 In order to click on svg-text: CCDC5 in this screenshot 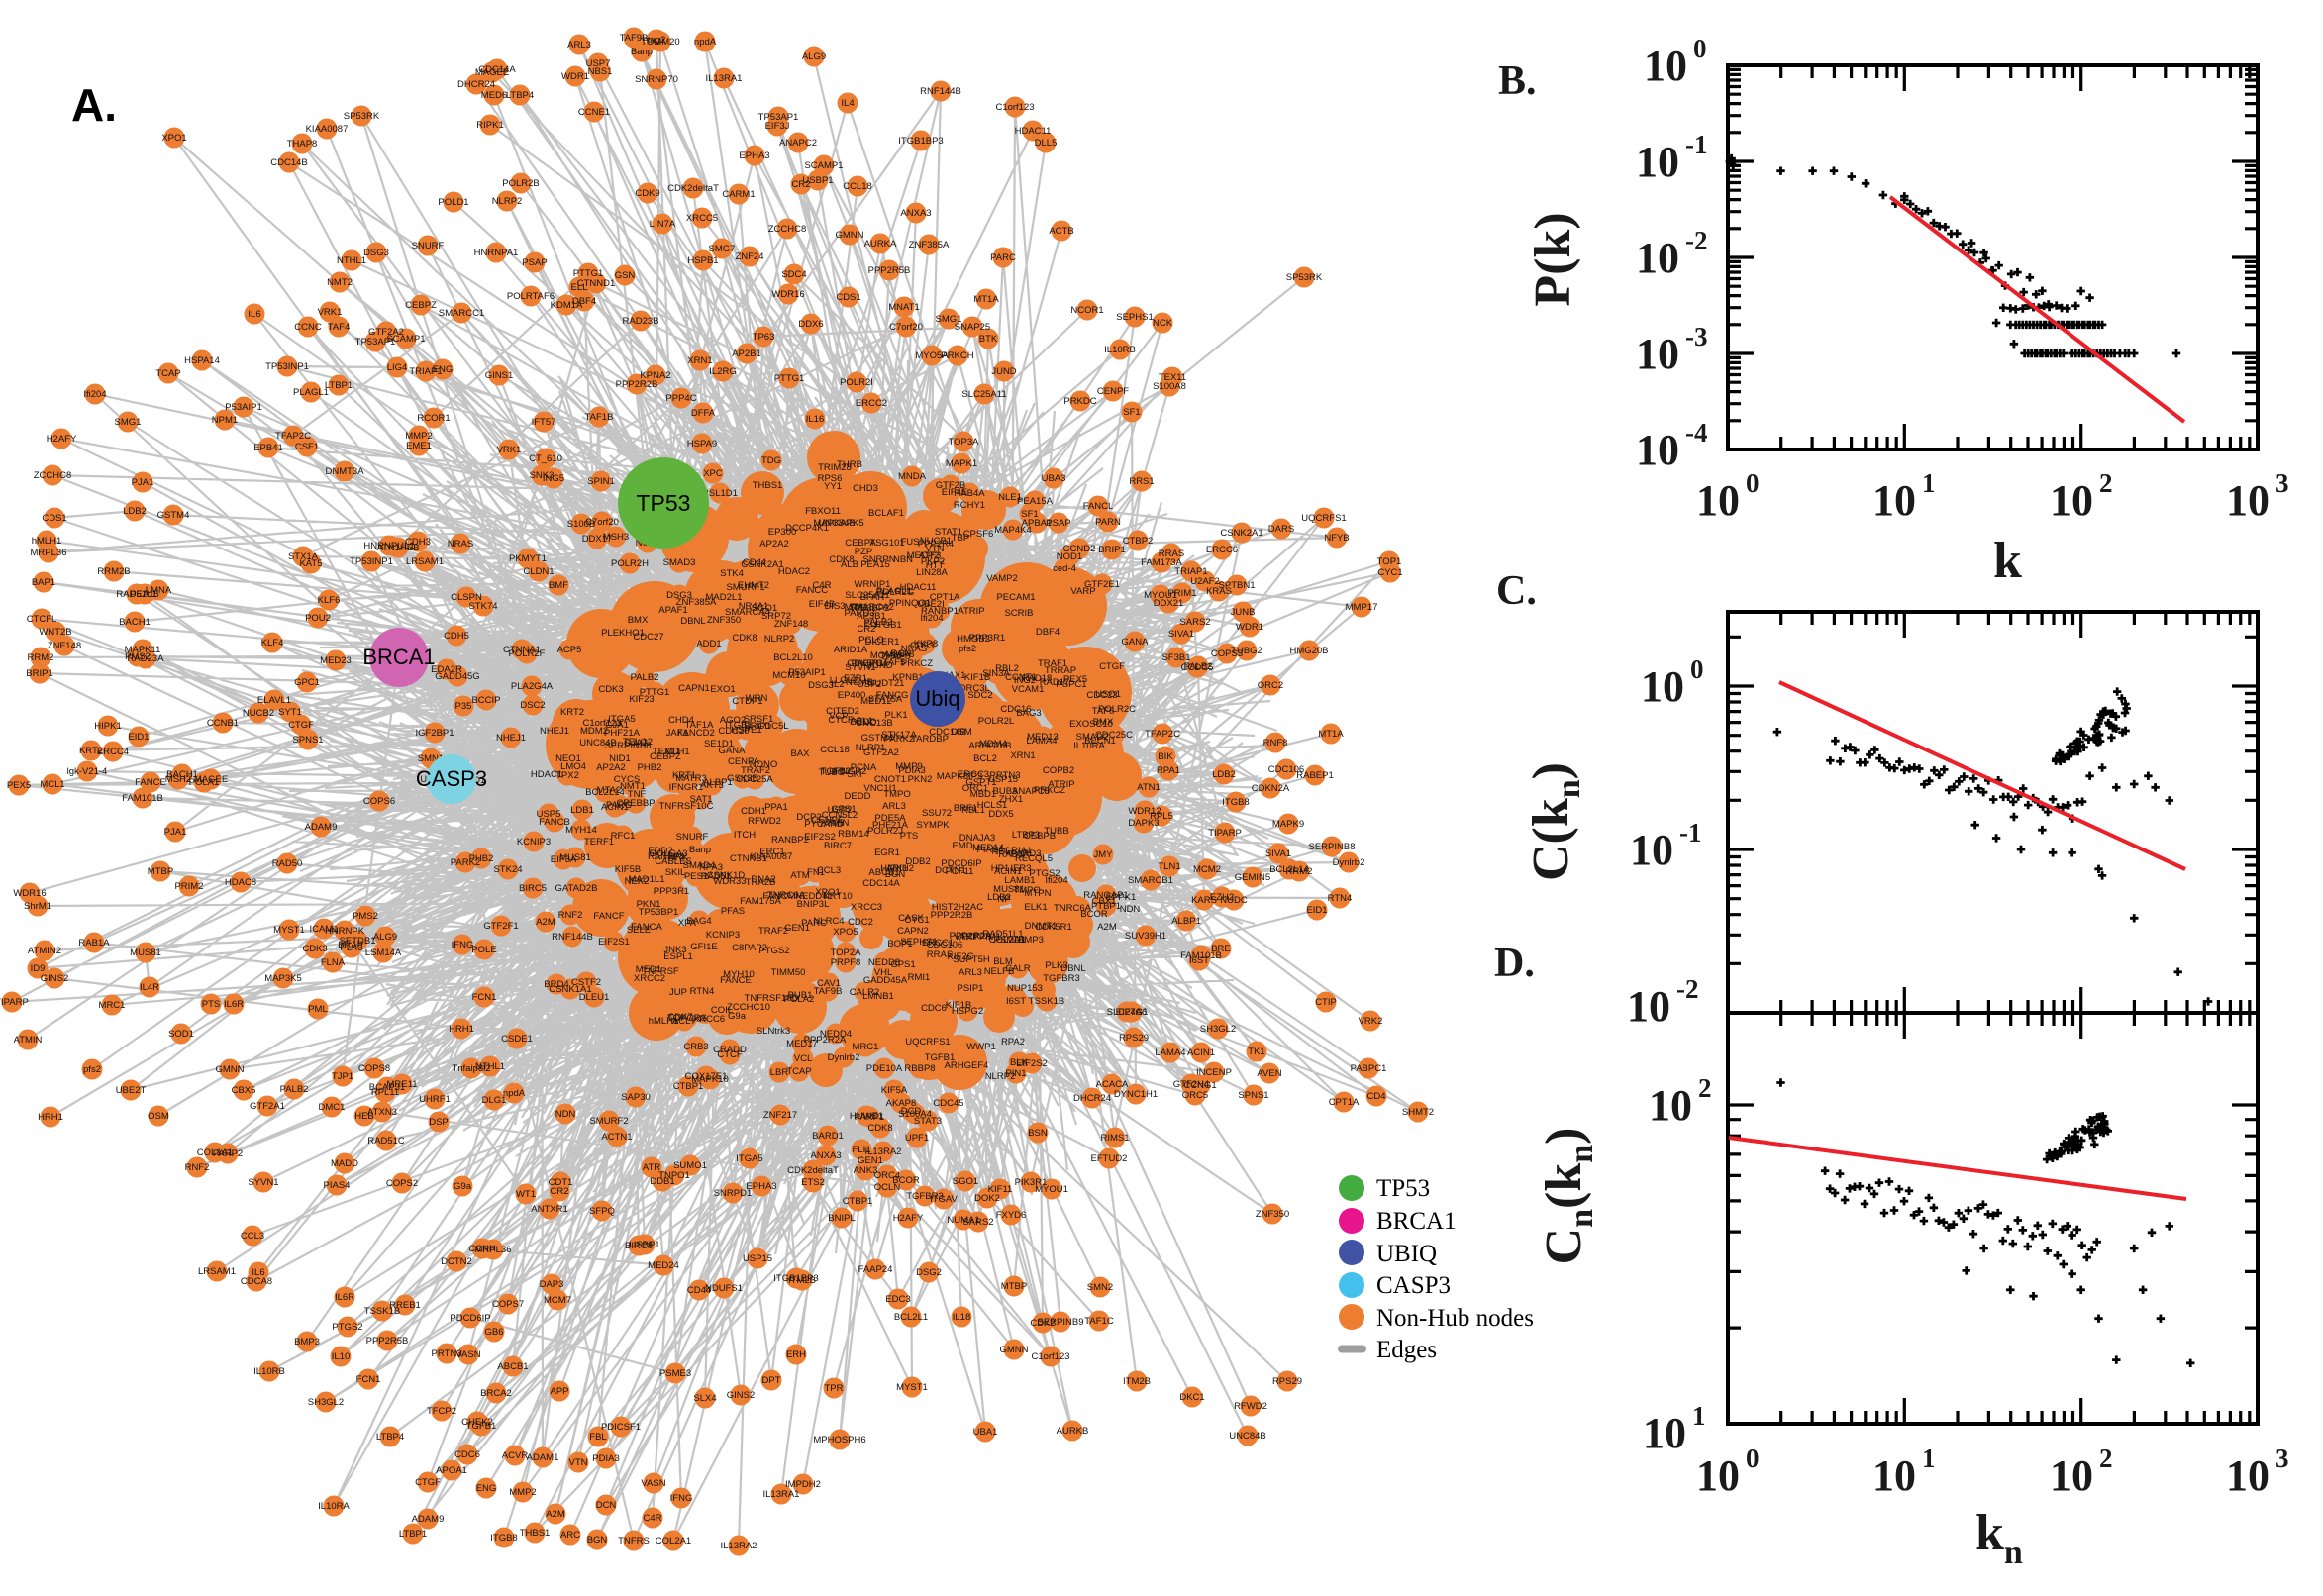, I will do `click(1197, 668)`.